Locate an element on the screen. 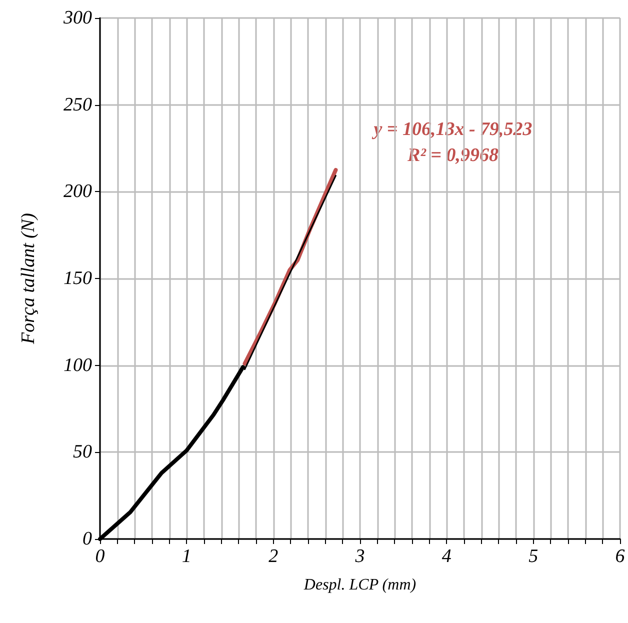 The image size is (628, 623). x-tick-label: 5 is located at coordinates (533, 556).